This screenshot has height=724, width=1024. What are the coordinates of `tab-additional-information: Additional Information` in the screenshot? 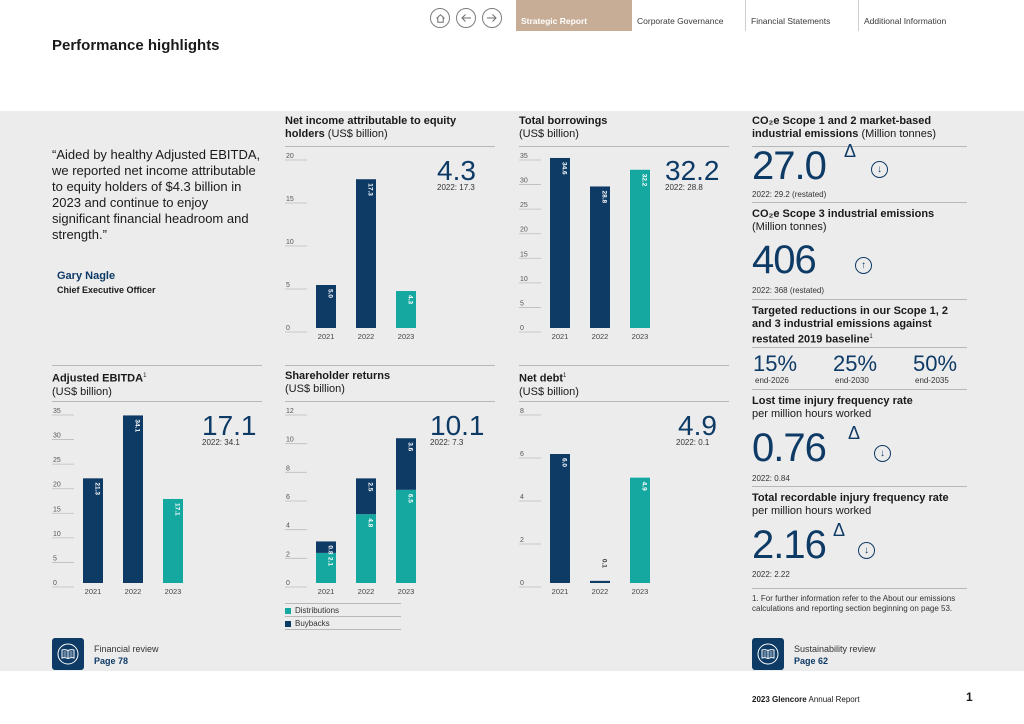 It's located at (905, 21).